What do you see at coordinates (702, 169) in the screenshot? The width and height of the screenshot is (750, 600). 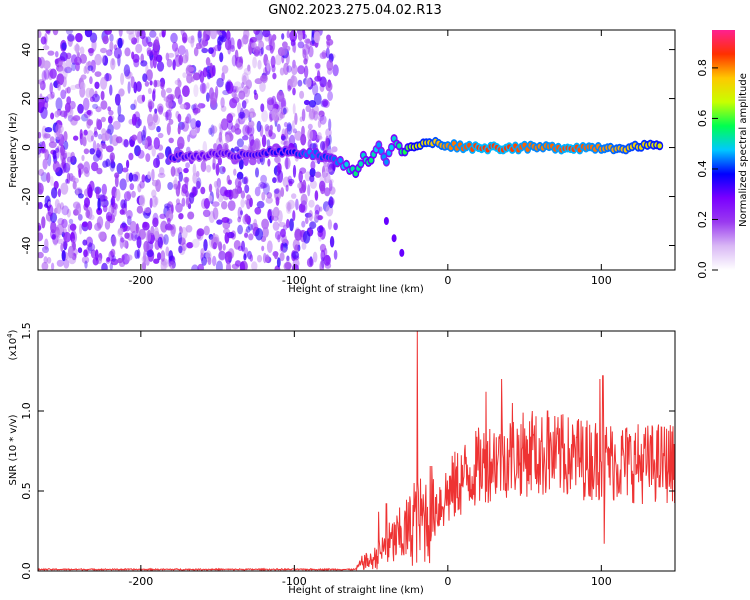 I see `colorbar-tick-label: 0.4` at bounding box center [702, 169].